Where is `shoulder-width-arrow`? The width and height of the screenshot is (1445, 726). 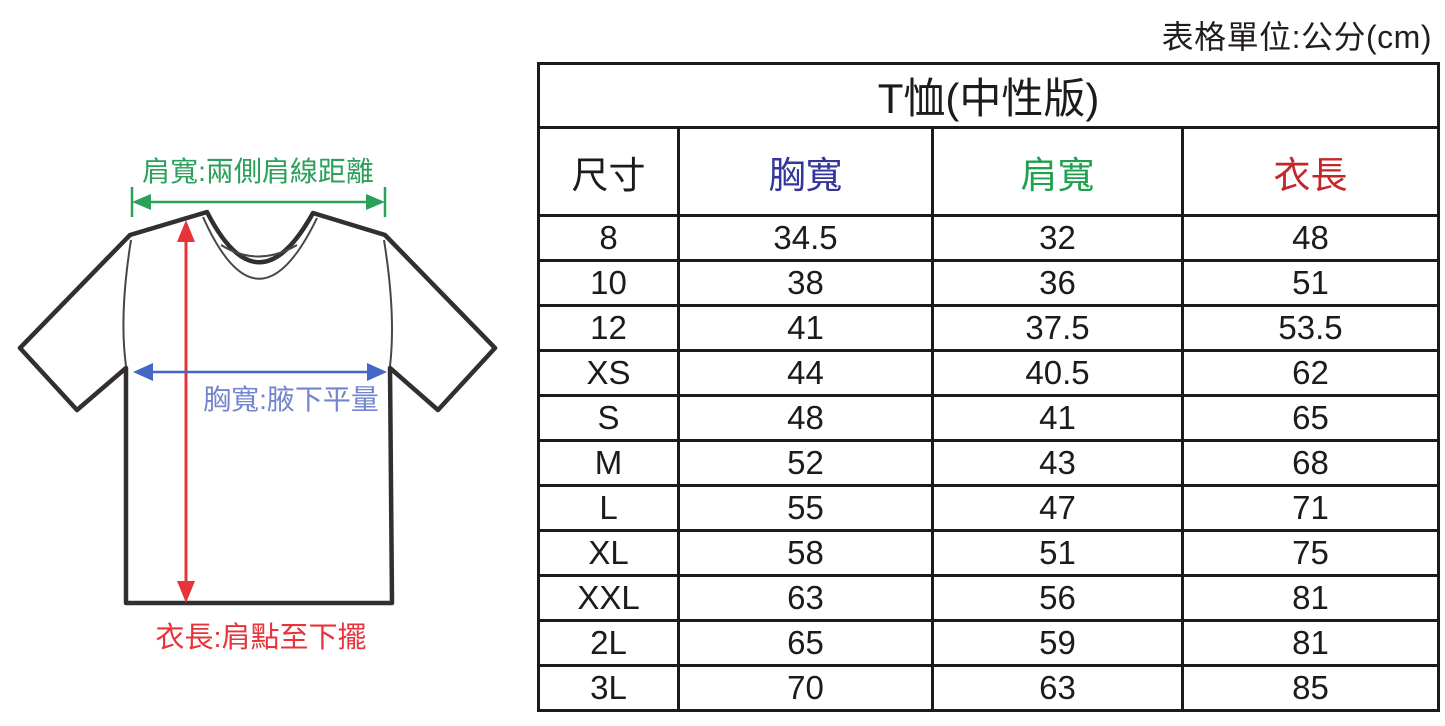 shoulder-width-arrow is located at coordinates (258, 202).